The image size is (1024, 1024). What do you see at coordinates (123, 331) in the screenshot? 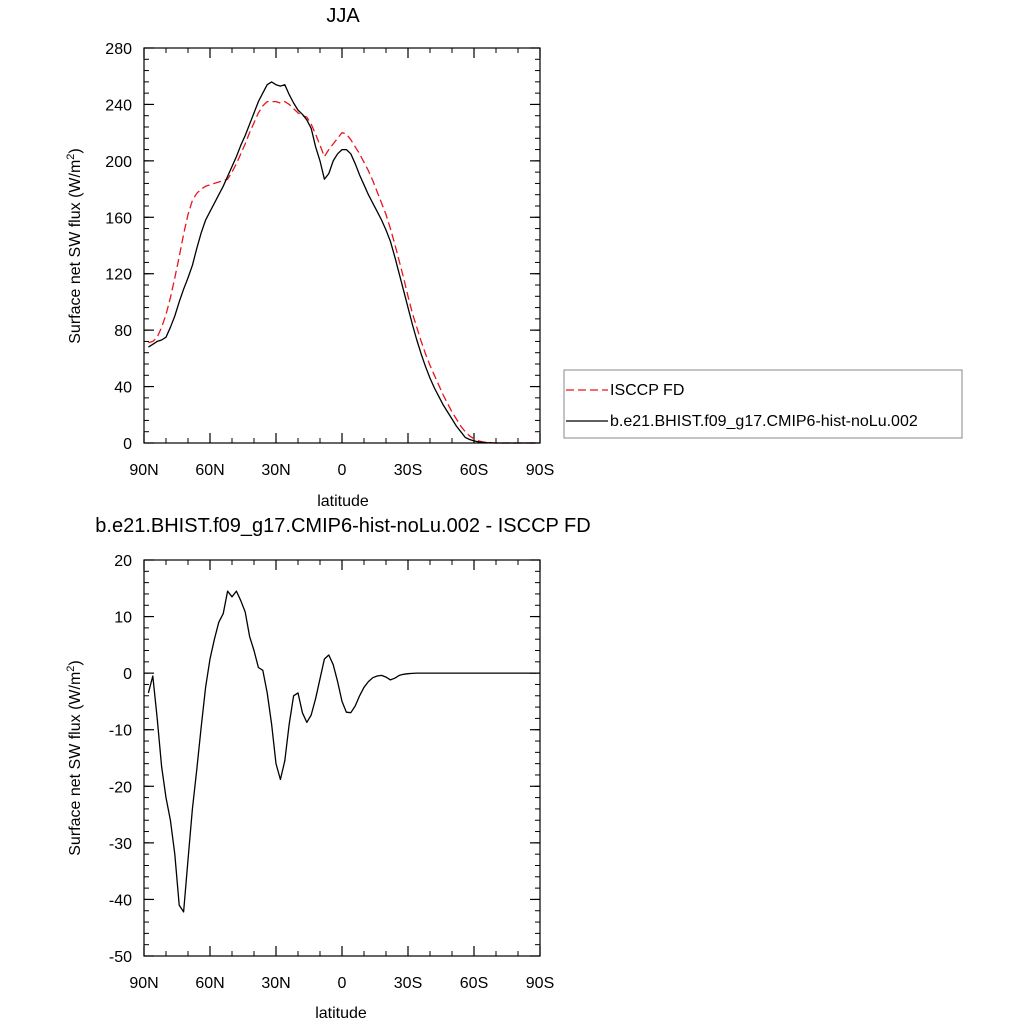
I see `y-tick-label: 80` at bounding box center [123, 331].